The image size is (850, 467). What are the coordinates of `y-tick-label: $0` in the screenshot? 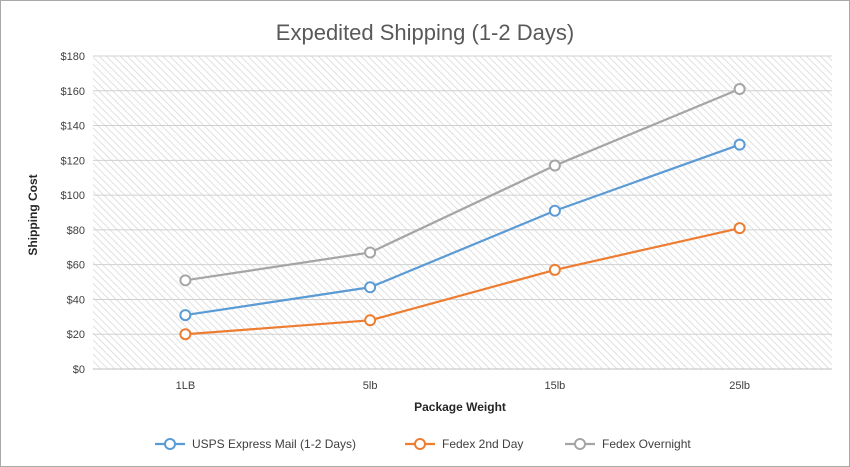 It's located at (79, 370).